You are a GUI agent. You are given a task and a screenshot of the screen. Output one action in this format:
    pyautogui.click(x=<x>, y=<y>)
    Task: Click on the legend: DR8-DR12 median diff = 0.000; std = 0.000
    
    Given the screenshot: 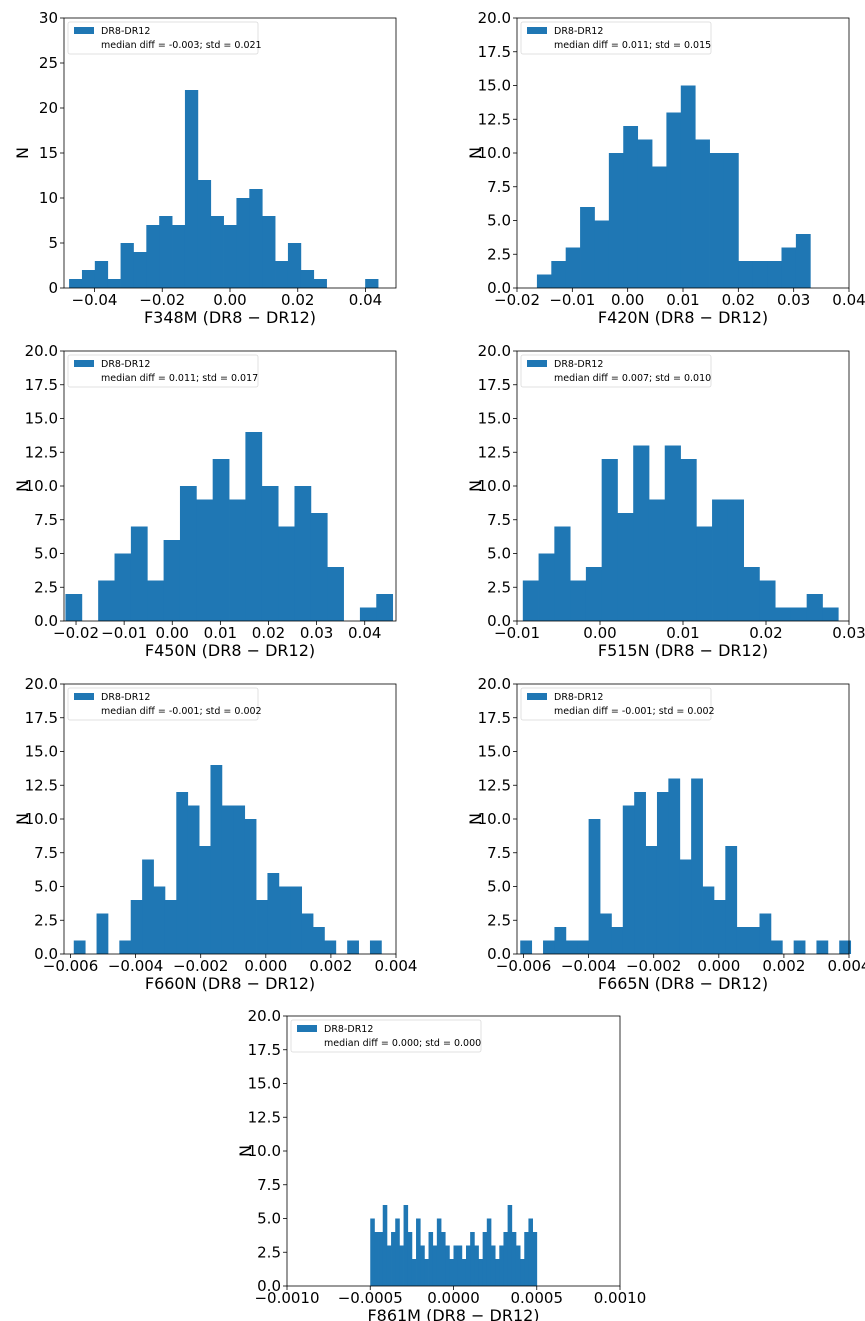 What is the action you would take?
    pyautogui.click(x=386, y=1036)
    